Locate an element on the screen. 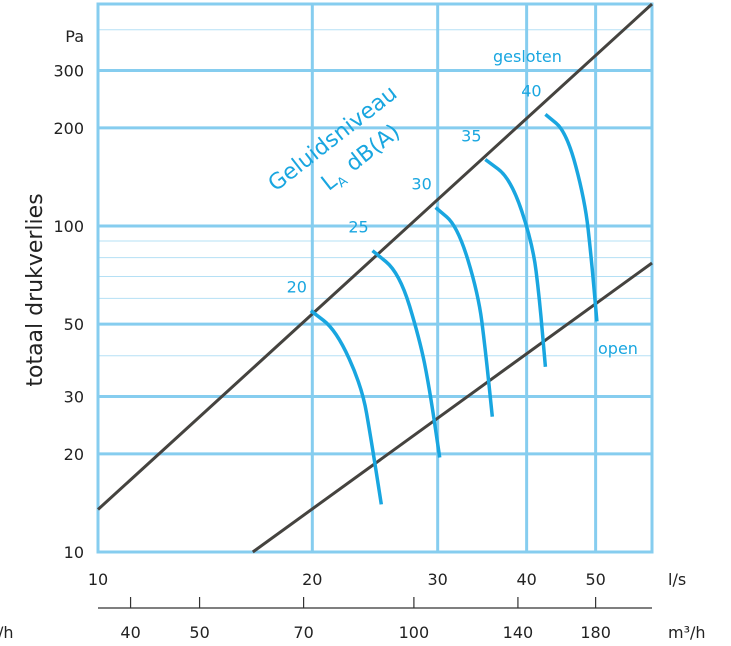 The image size is (731, 646). y-tick-label-50: 50 is located at coordinates (74, 324).